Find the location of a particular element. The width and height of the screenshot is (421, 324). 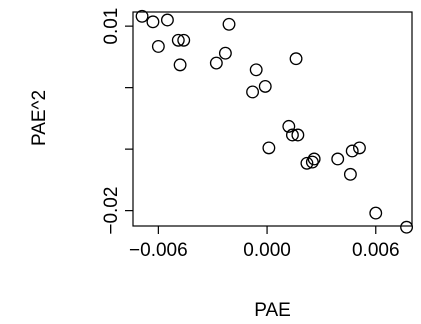

y-axis-title: PAE^2 is located at coordinates (39, 118).